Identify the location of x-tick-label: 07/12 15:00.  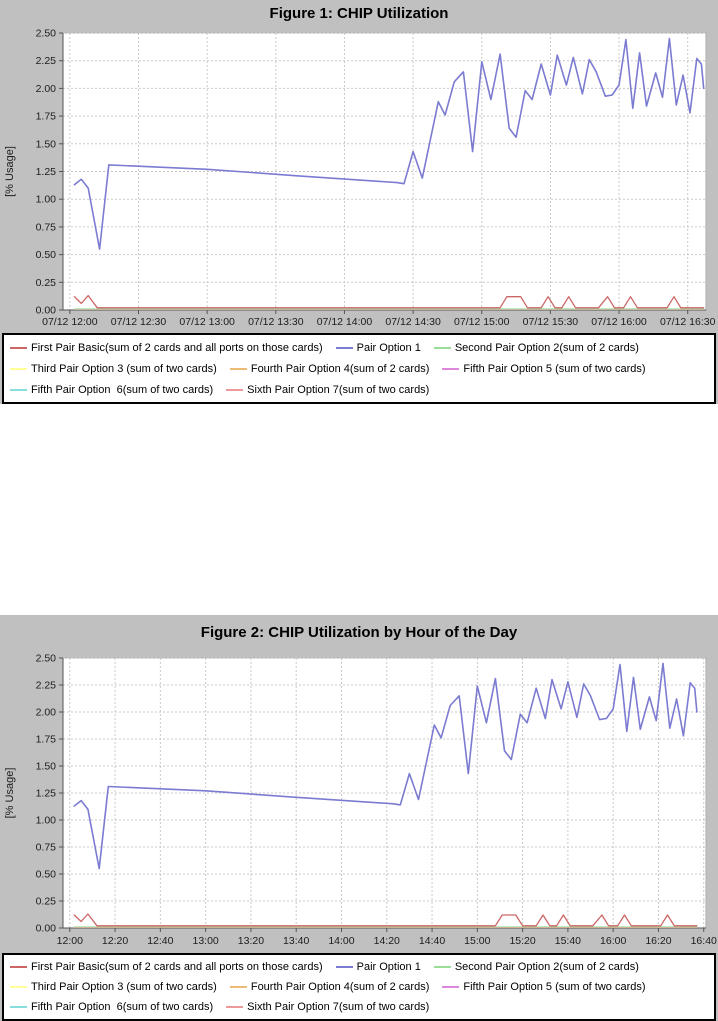
(482, 322).